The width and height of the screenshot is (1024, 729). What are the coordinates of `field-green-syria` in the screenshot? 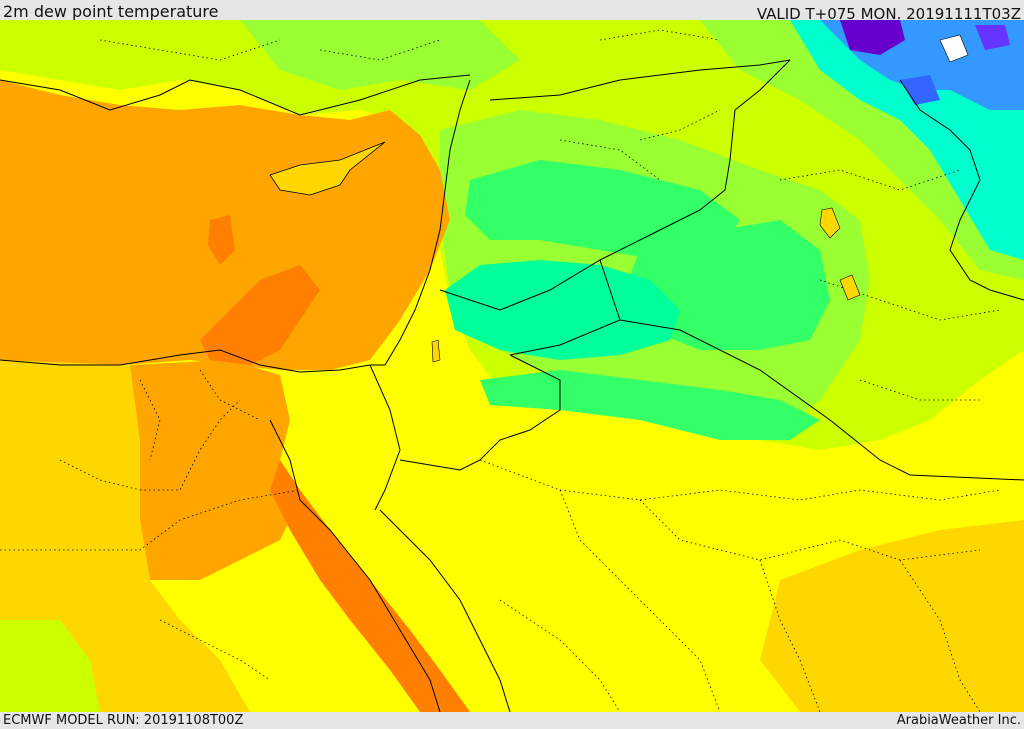 It's located at (602, 210).